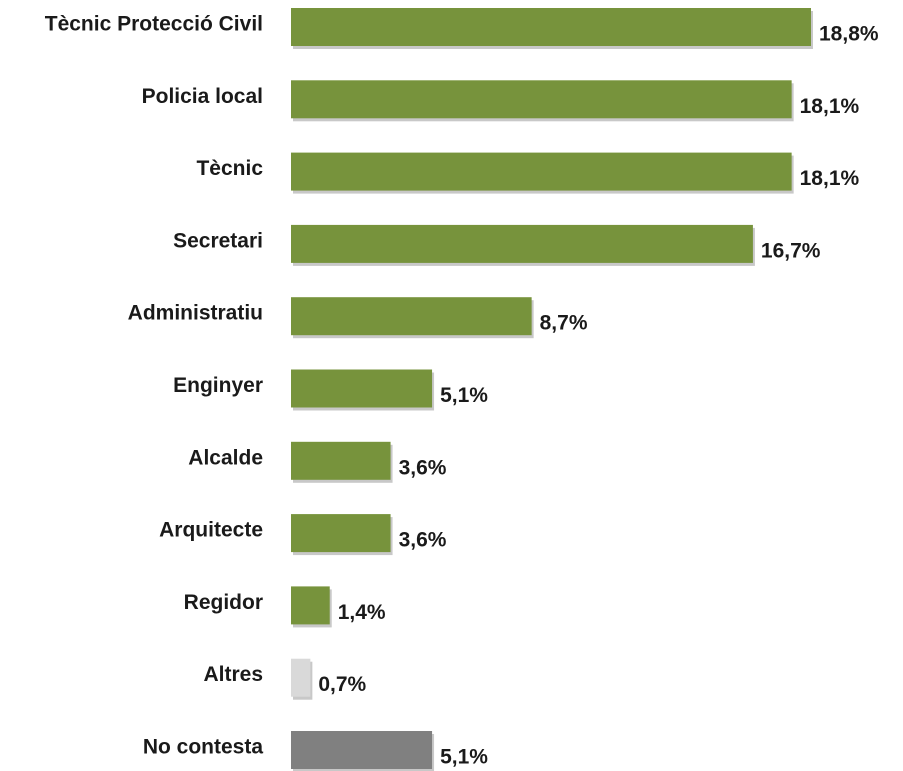 Image resolution: width=903 pixels, height=771 pixels. Describe the element at coordinates (791, 250) in the screenshot. I see `value-label: 16,7%` at that location.